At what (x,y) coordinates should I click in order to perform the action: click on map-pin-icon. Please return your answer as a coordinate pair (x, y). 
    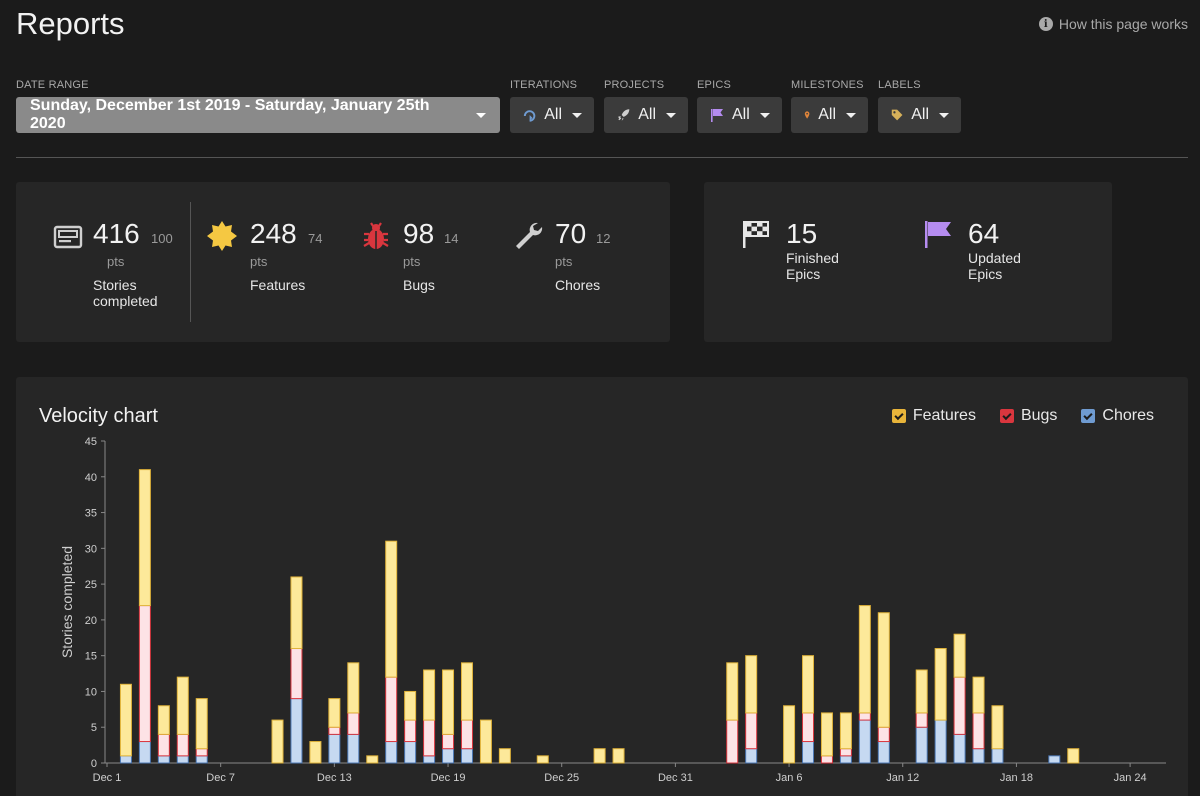
    Looking at the image, I should click on (807, 115).